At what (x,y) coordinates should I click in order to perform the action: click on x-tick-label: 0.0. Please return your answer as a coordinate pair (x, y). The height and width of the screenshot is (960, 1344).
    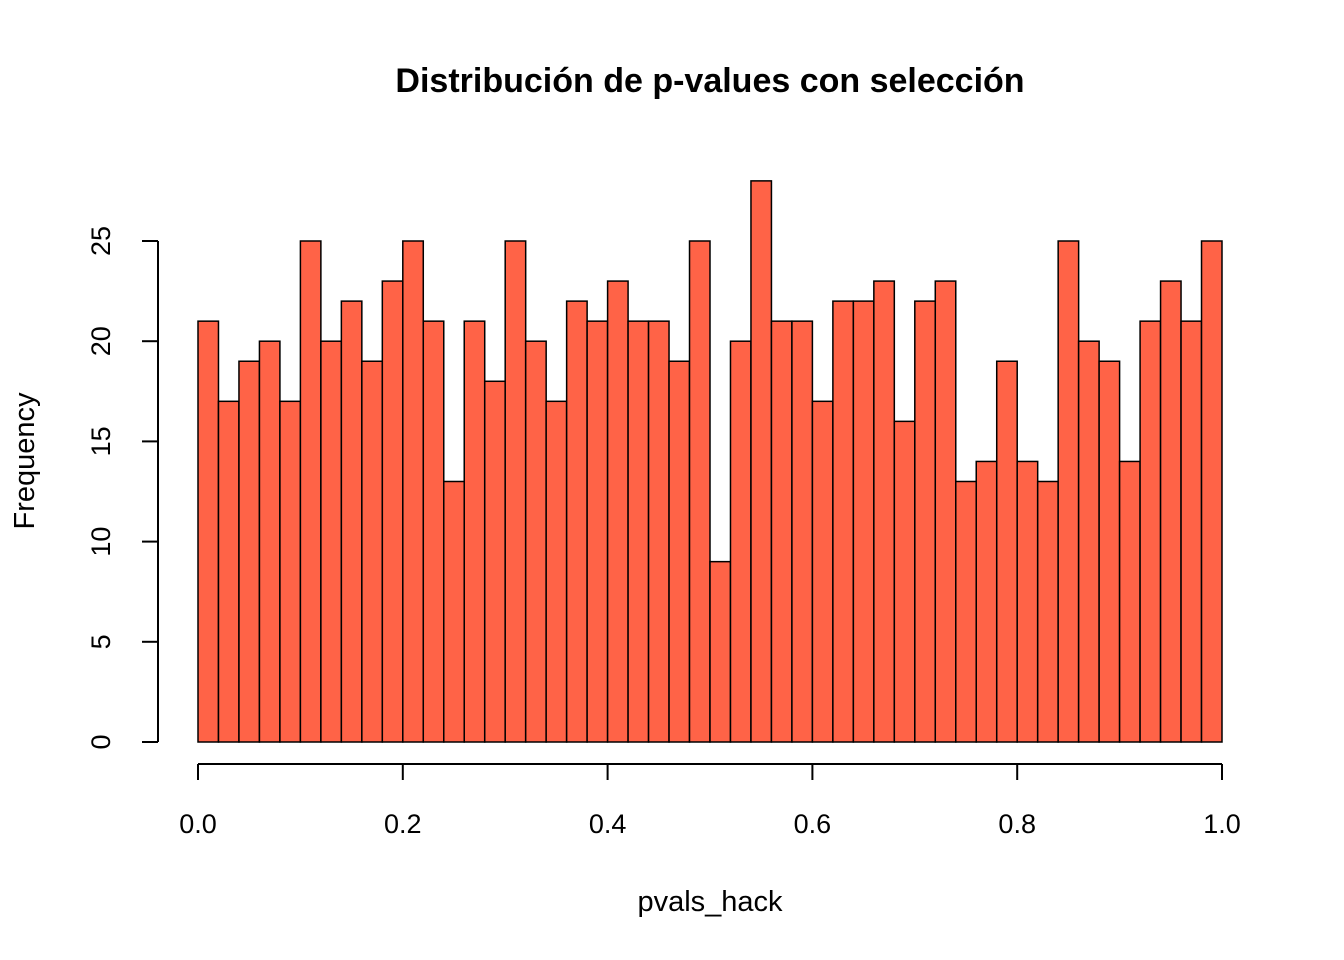
    Looking at the image, I should click on (198, 824).